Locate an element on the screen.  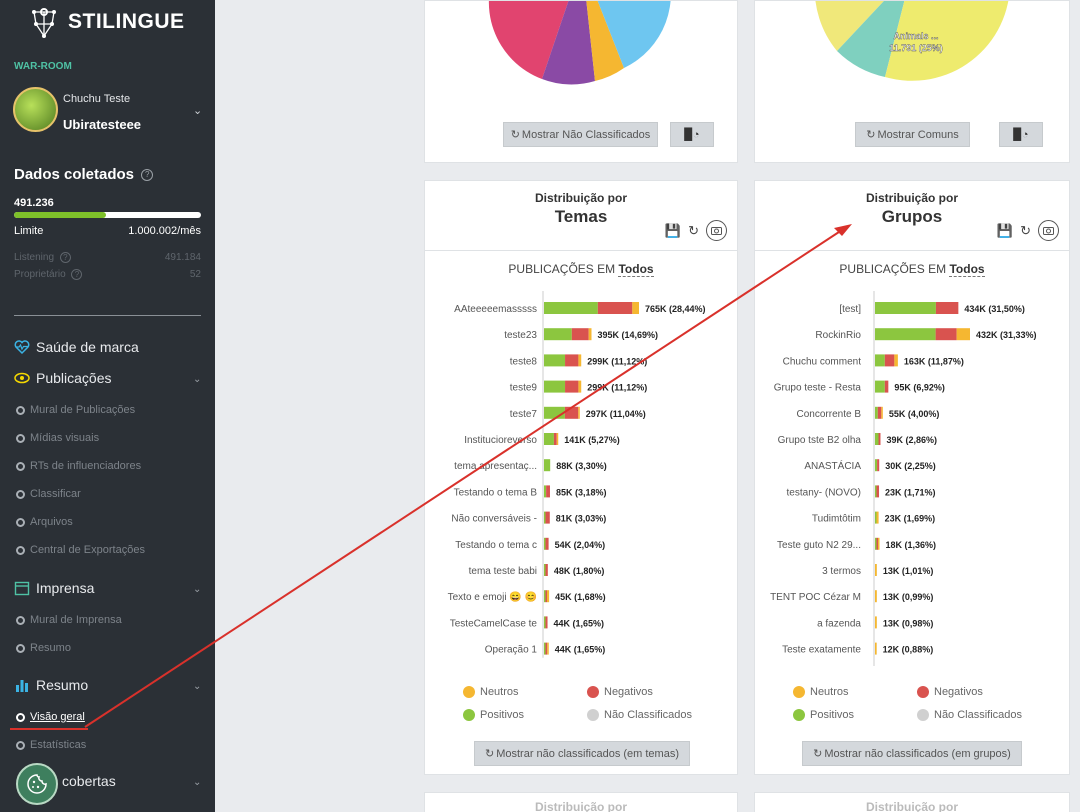
avatar is located at coordinates (35, 109).